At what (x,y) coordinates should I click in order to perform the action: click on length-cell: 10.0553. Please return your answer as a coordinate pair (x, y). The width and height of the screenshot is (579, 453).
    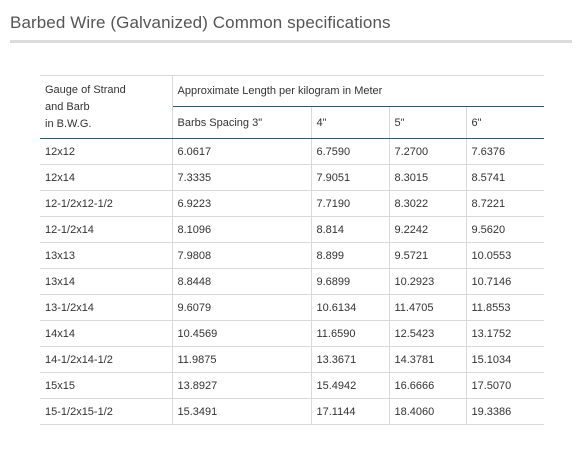
    Looking at the image, I should click on (505, 255).